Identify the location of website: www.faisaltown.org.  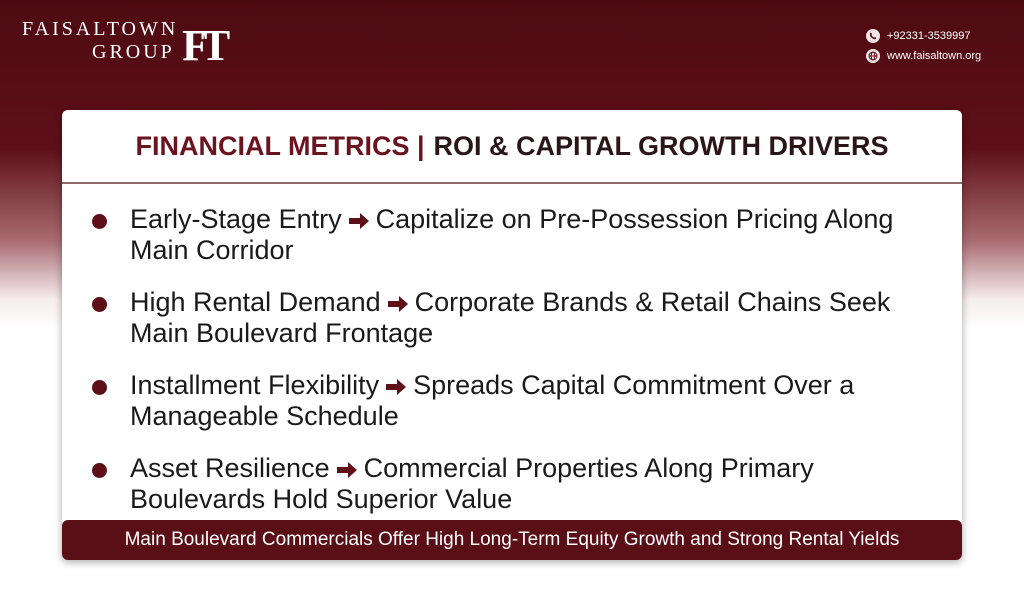
(934, 56).